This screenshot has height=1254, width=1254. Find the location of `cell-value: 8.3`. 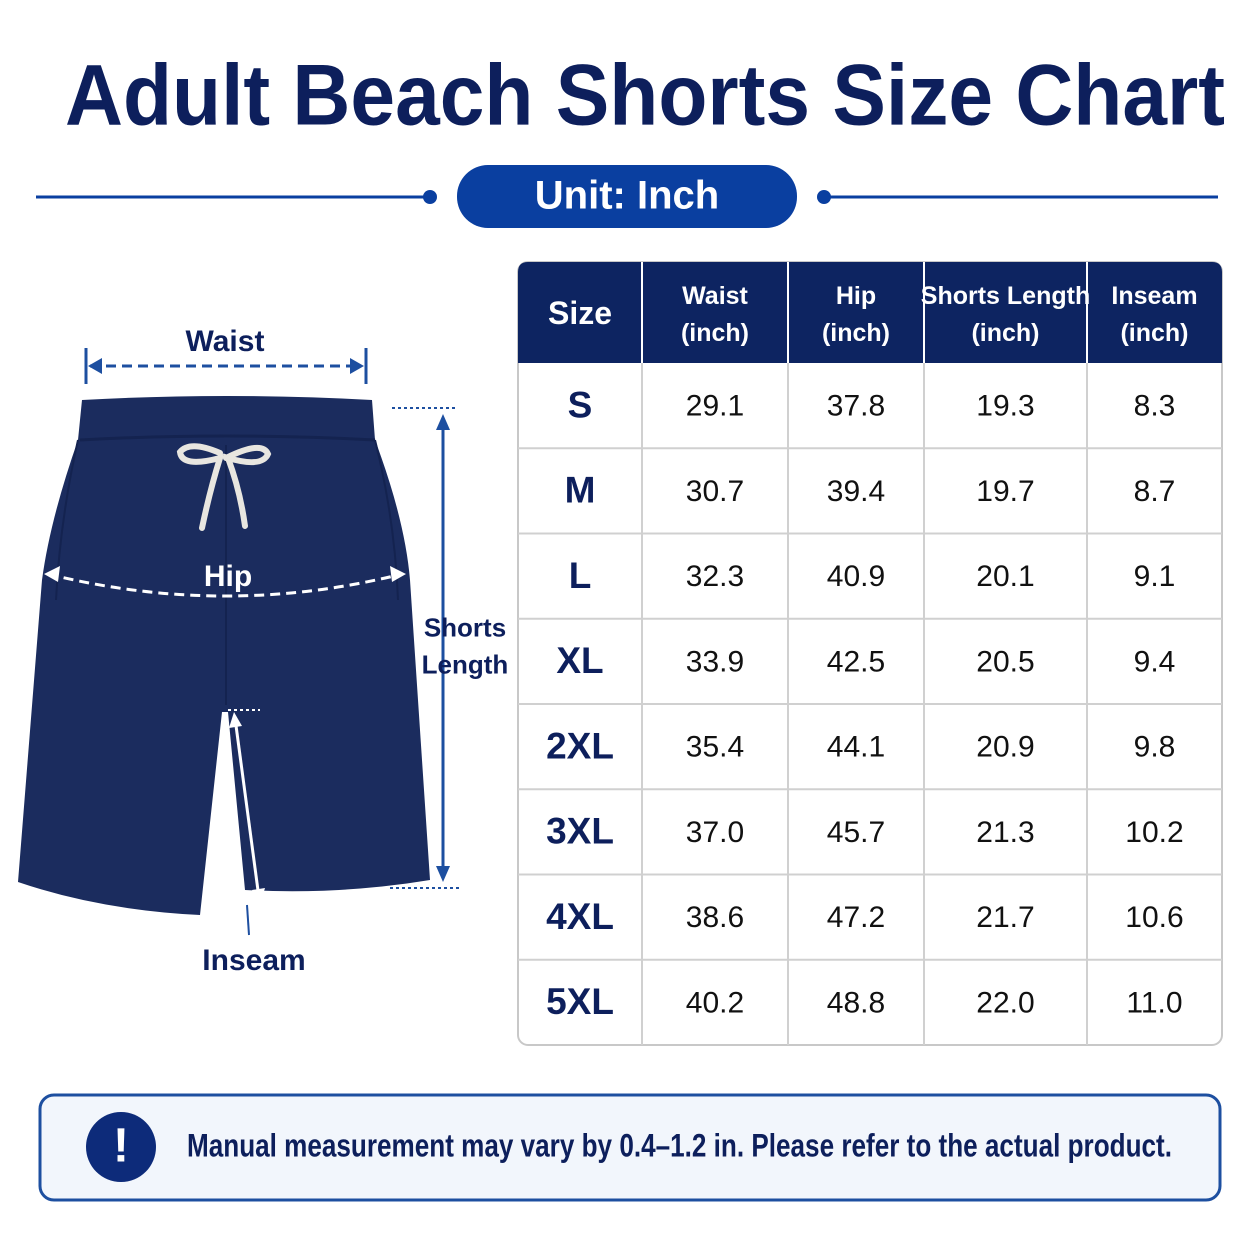

cell-value: 8.3 is located at coordinates (1155, 406).